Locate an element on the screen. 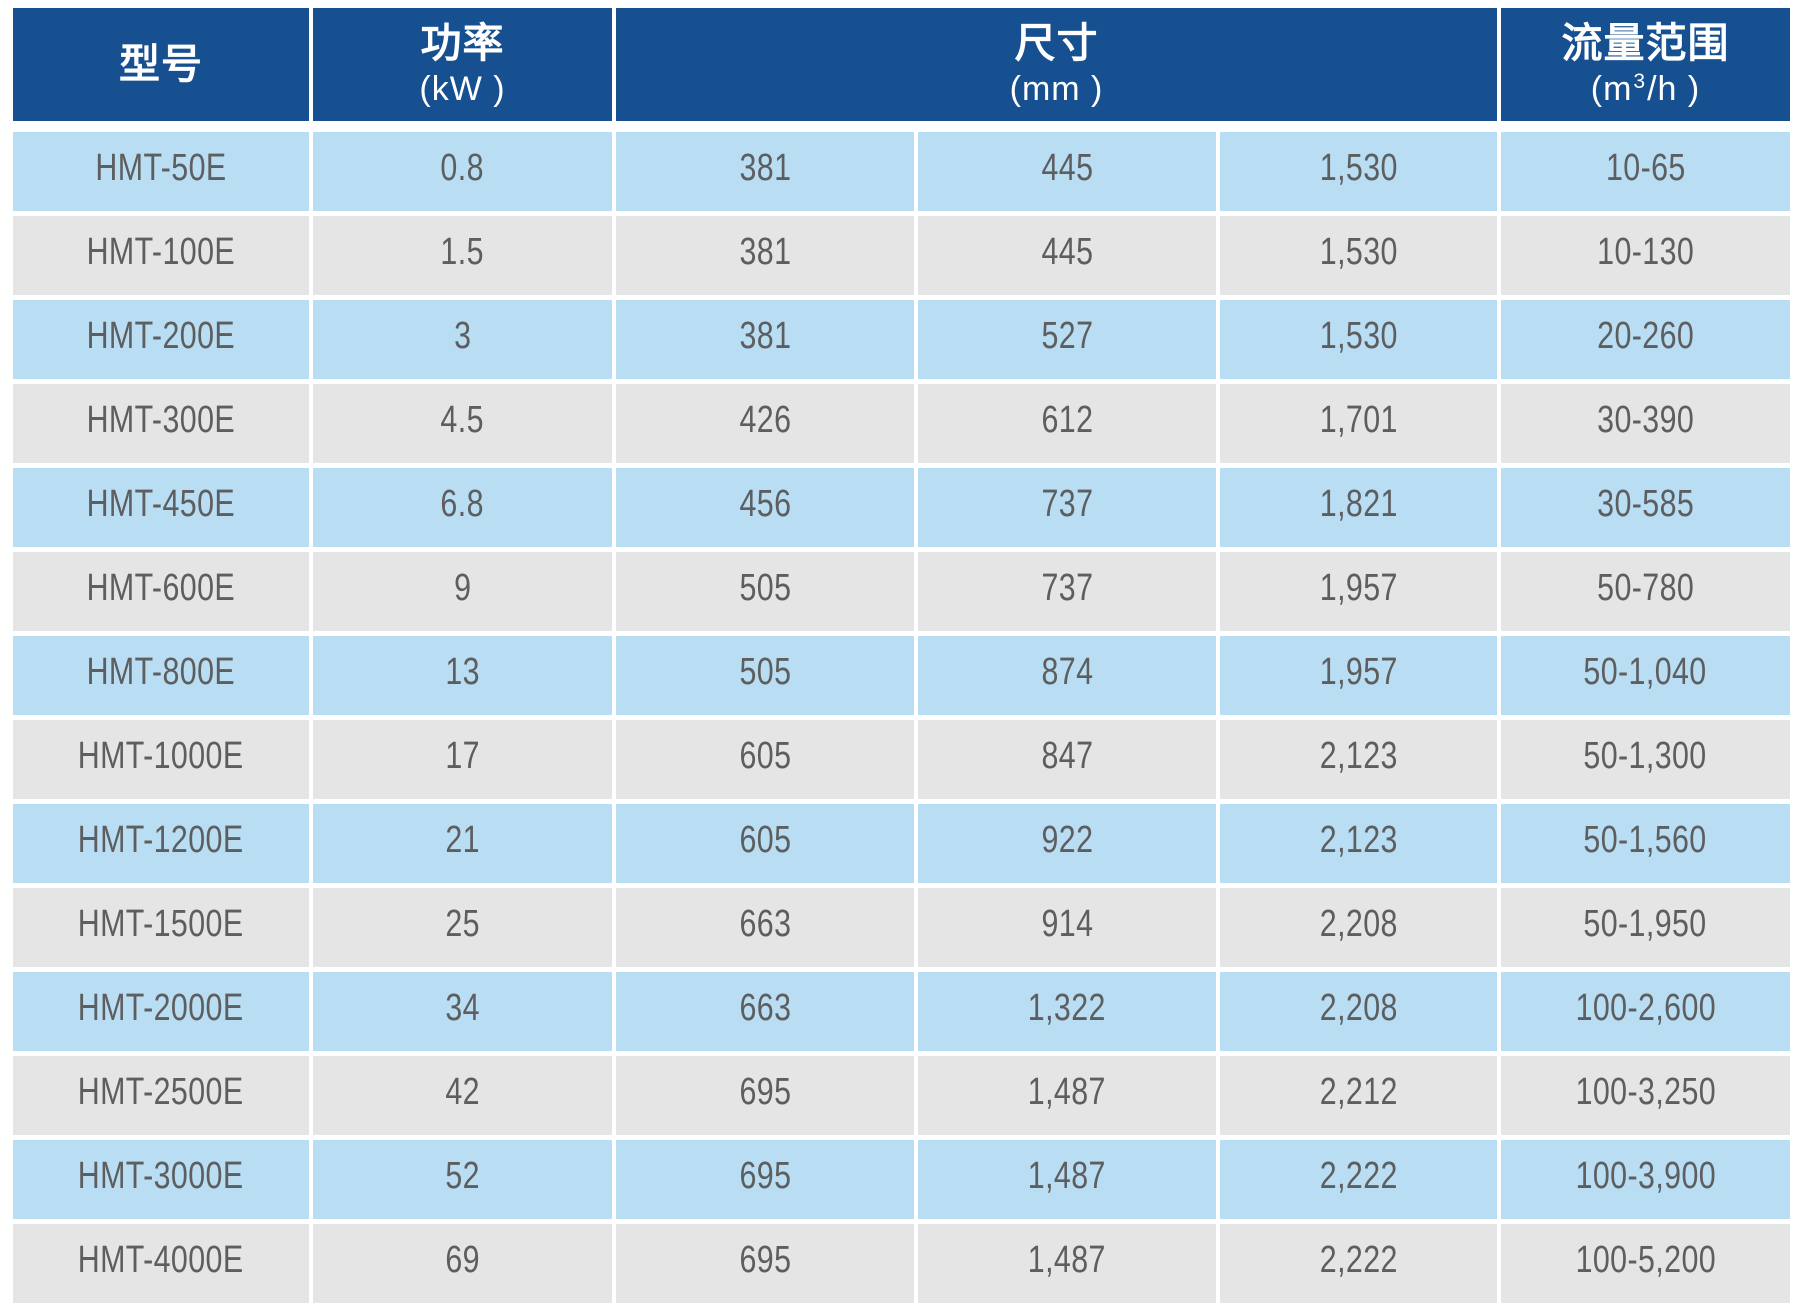 The height and width of the screenshot is (1309, 1801). cell-flow: 50-1,300 is located at coordinates (1645, 759).